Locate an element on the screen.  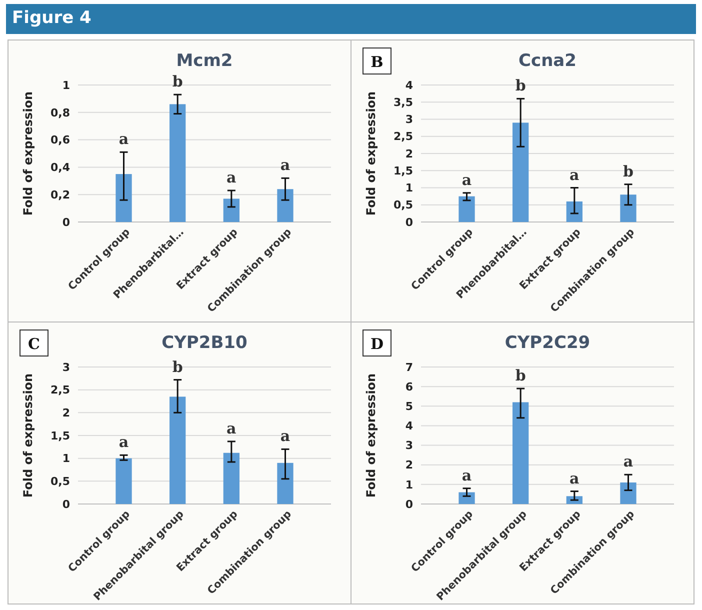
y-tick-label: 5 is located at coordinates (409, 406).